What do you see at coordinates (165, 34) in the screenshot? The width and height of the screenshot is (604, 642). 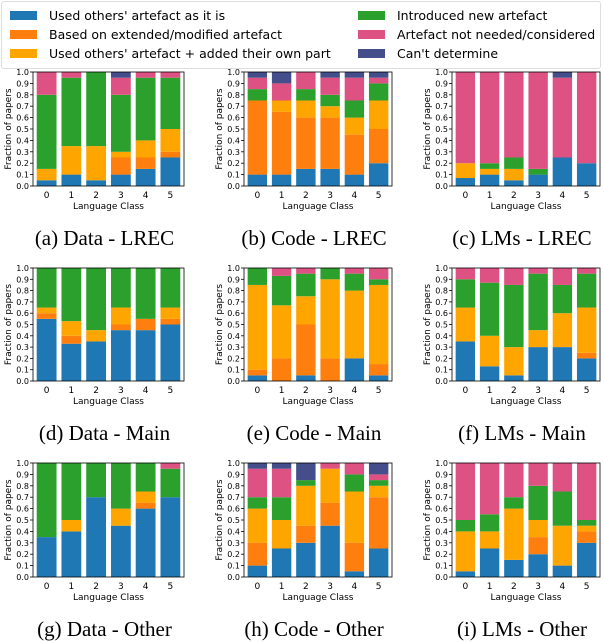 I see `legend-label: Based on extended/modified artefact` at bounding box center [165, 34].